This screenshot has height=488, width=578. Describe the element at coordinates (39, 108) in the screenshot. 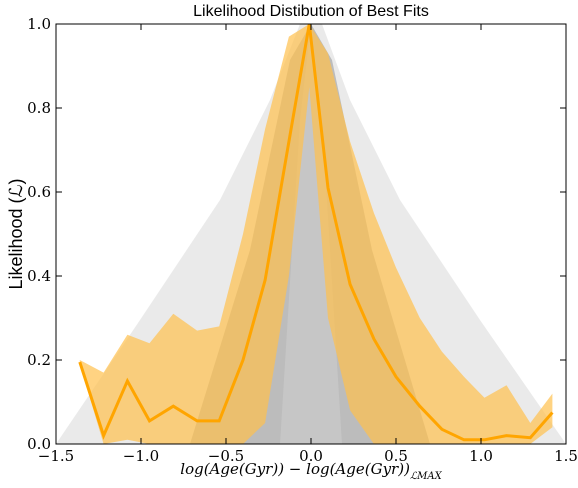

I see `y-tick-label: 0.8` at that location.